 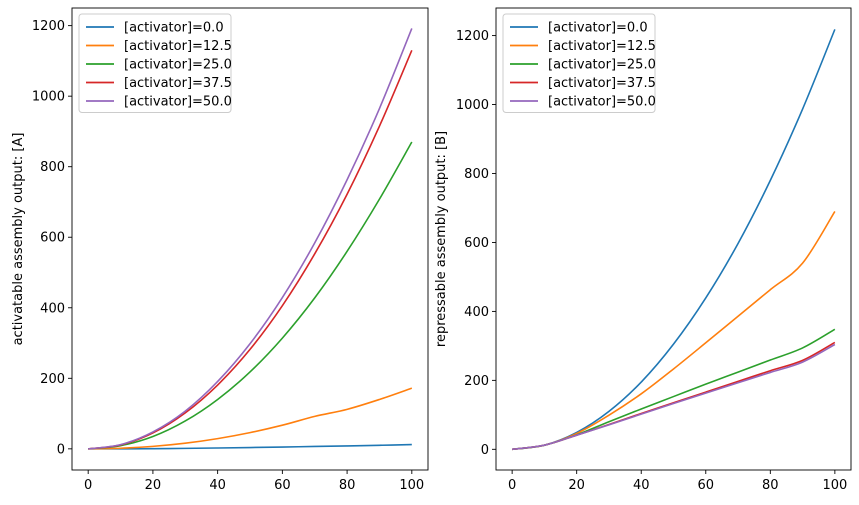 I want to click on y-axis-label: repressable assembly output: [B], so click(x=441, y=239).